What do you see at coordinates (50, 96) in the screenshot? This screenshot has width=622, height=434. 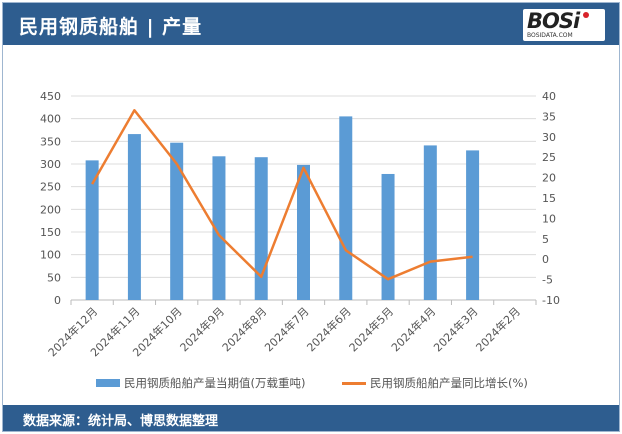 I see `left-tick-label: 450` at bounding box center [50, 96].